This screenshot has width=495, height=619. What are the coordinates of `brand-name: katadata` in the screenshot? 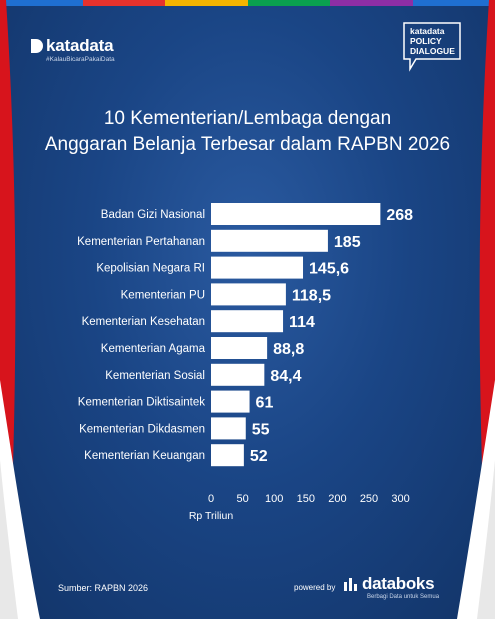 It's located at (80, 45).